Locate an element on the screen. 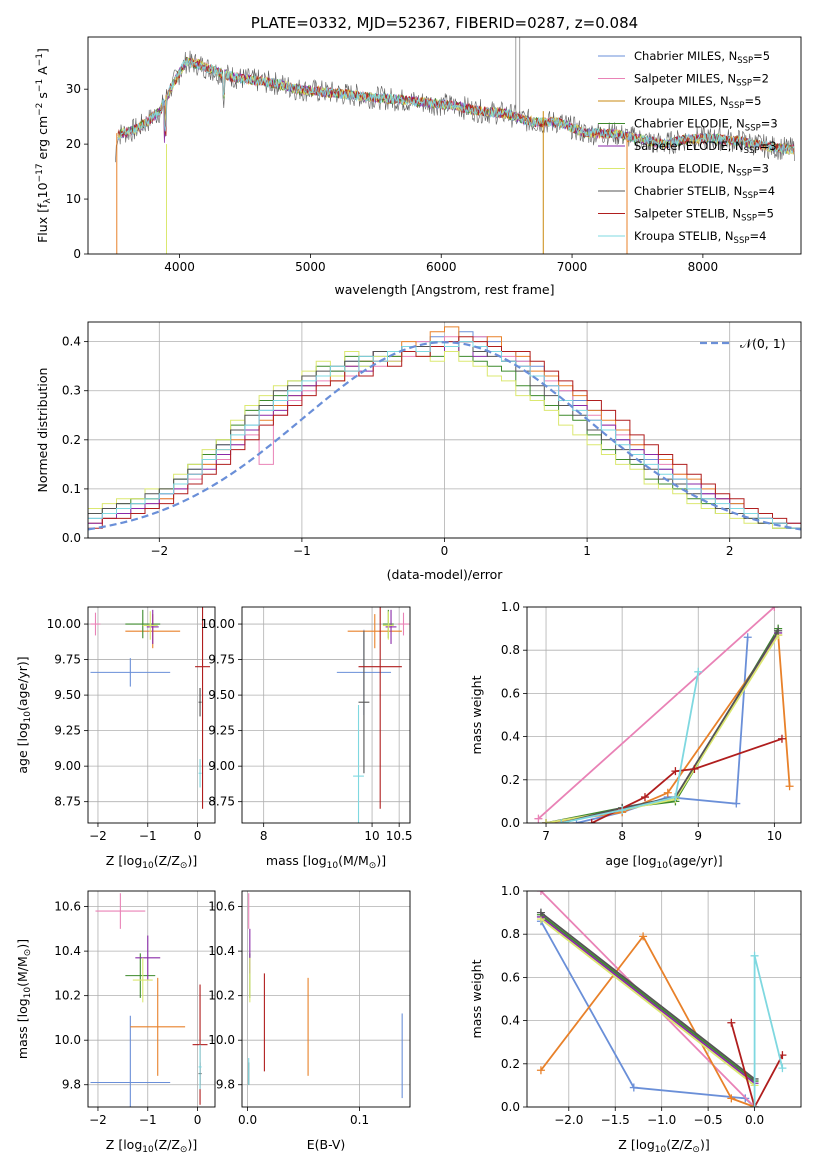 This screenshot has height=1170, width=819. x-axis-label-part: (Z/Z is located at coordinates (167, 1144).